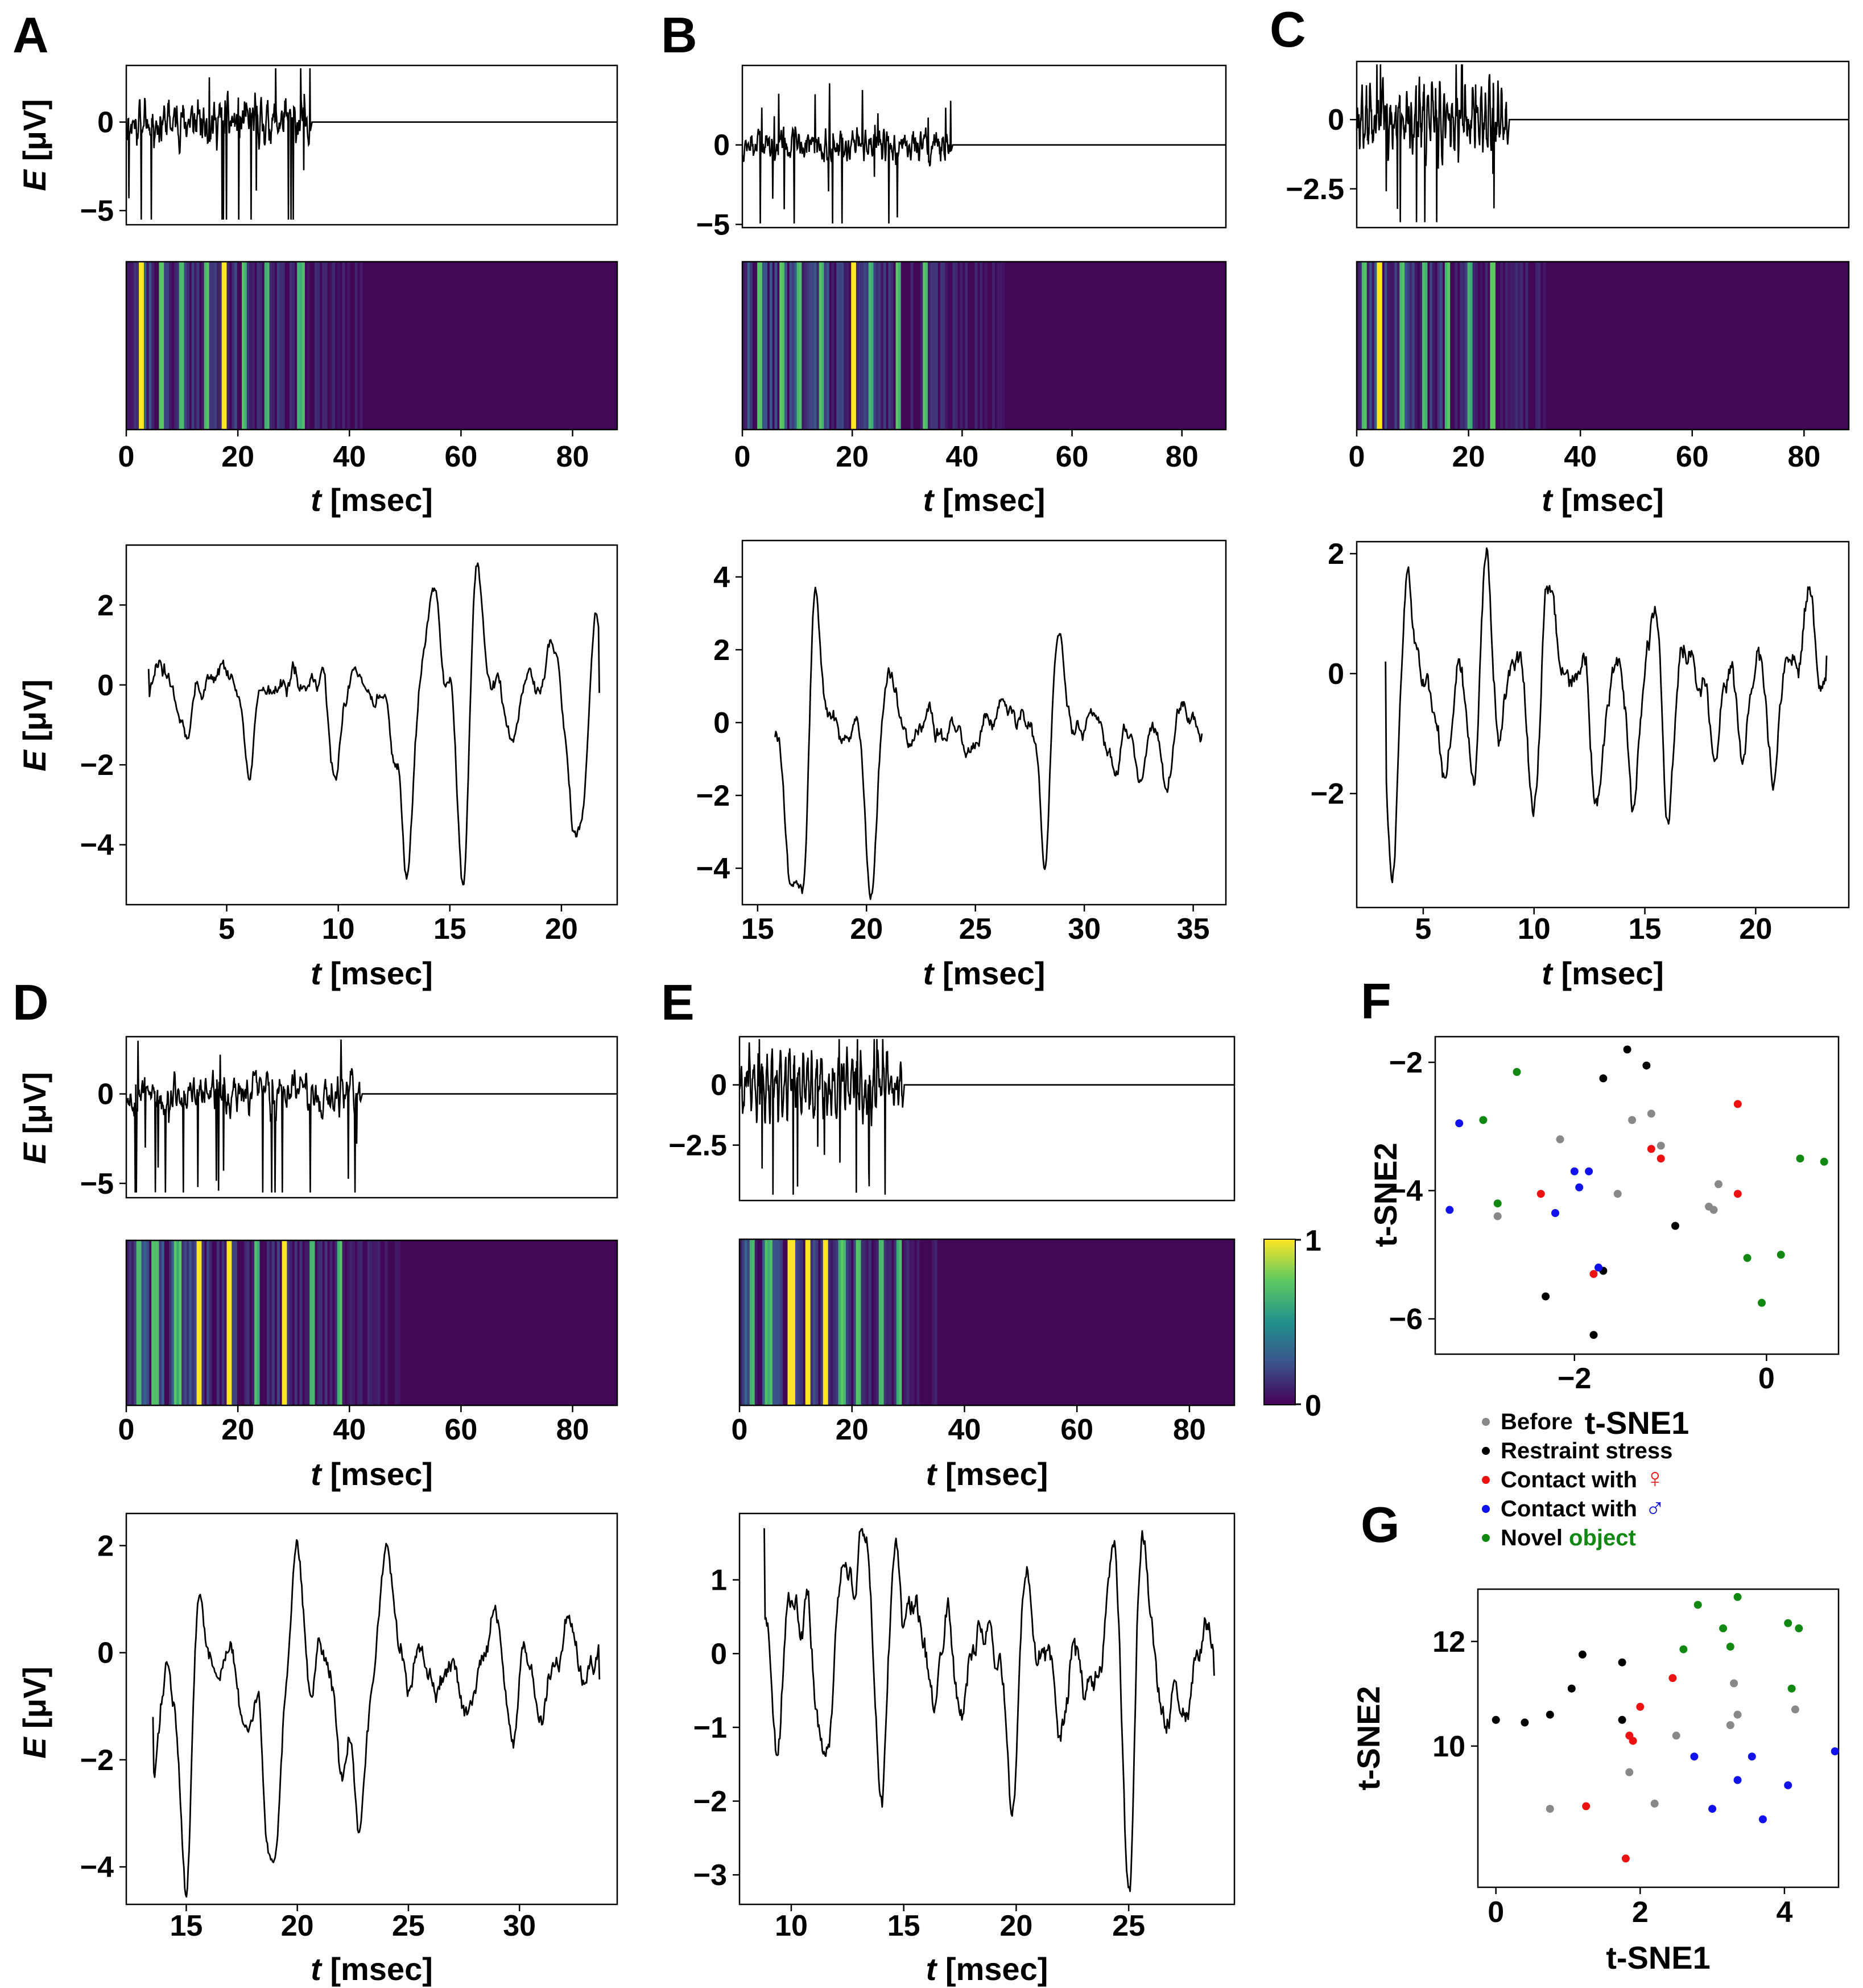 The height and width of the screenshot is (1988, 1863). I want to click on panel-c-waveform-frame, so click(1603, 144).